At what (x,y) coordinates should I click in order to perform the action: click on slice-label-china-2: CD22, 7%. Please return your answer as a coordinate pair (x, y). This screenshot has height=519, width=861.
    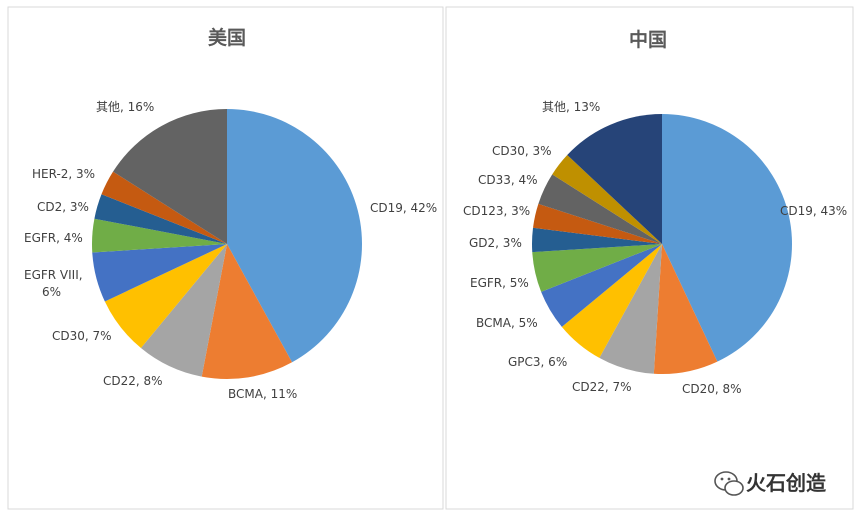
    Looking at the image, I should click on (602, 387).